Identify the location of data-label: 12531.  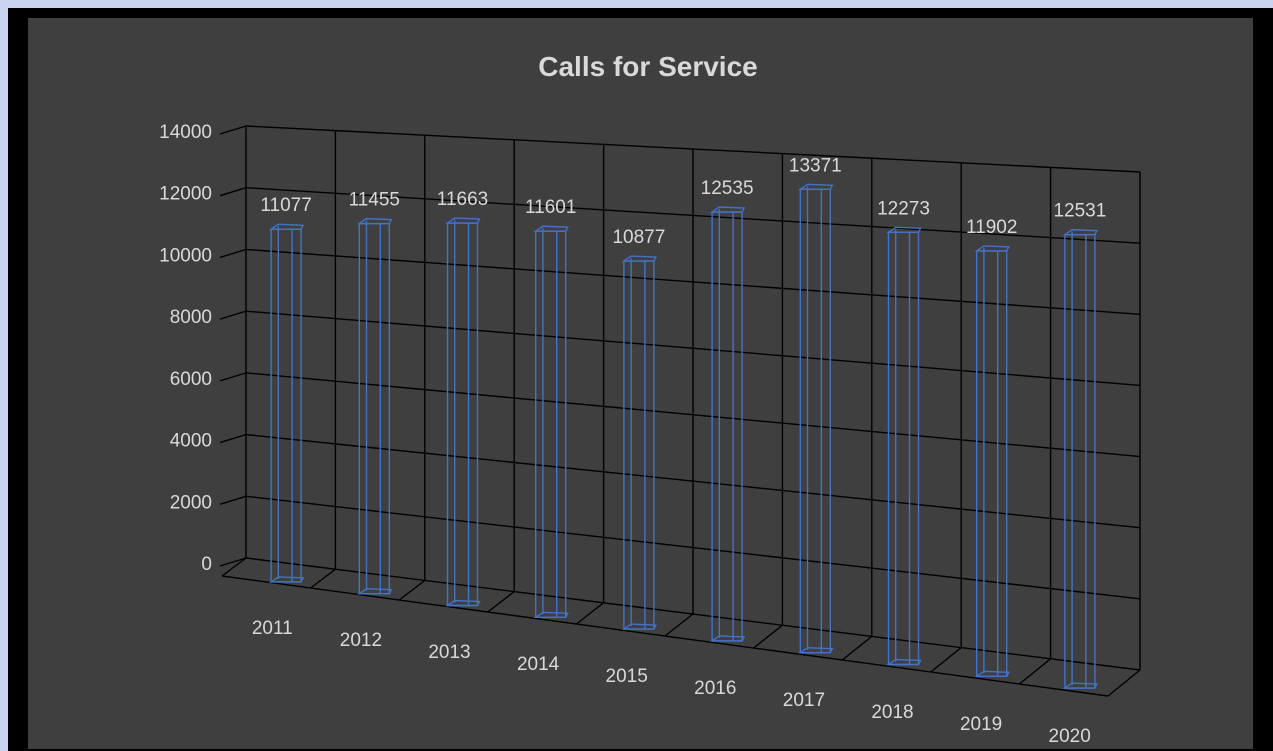
(1079, 211).